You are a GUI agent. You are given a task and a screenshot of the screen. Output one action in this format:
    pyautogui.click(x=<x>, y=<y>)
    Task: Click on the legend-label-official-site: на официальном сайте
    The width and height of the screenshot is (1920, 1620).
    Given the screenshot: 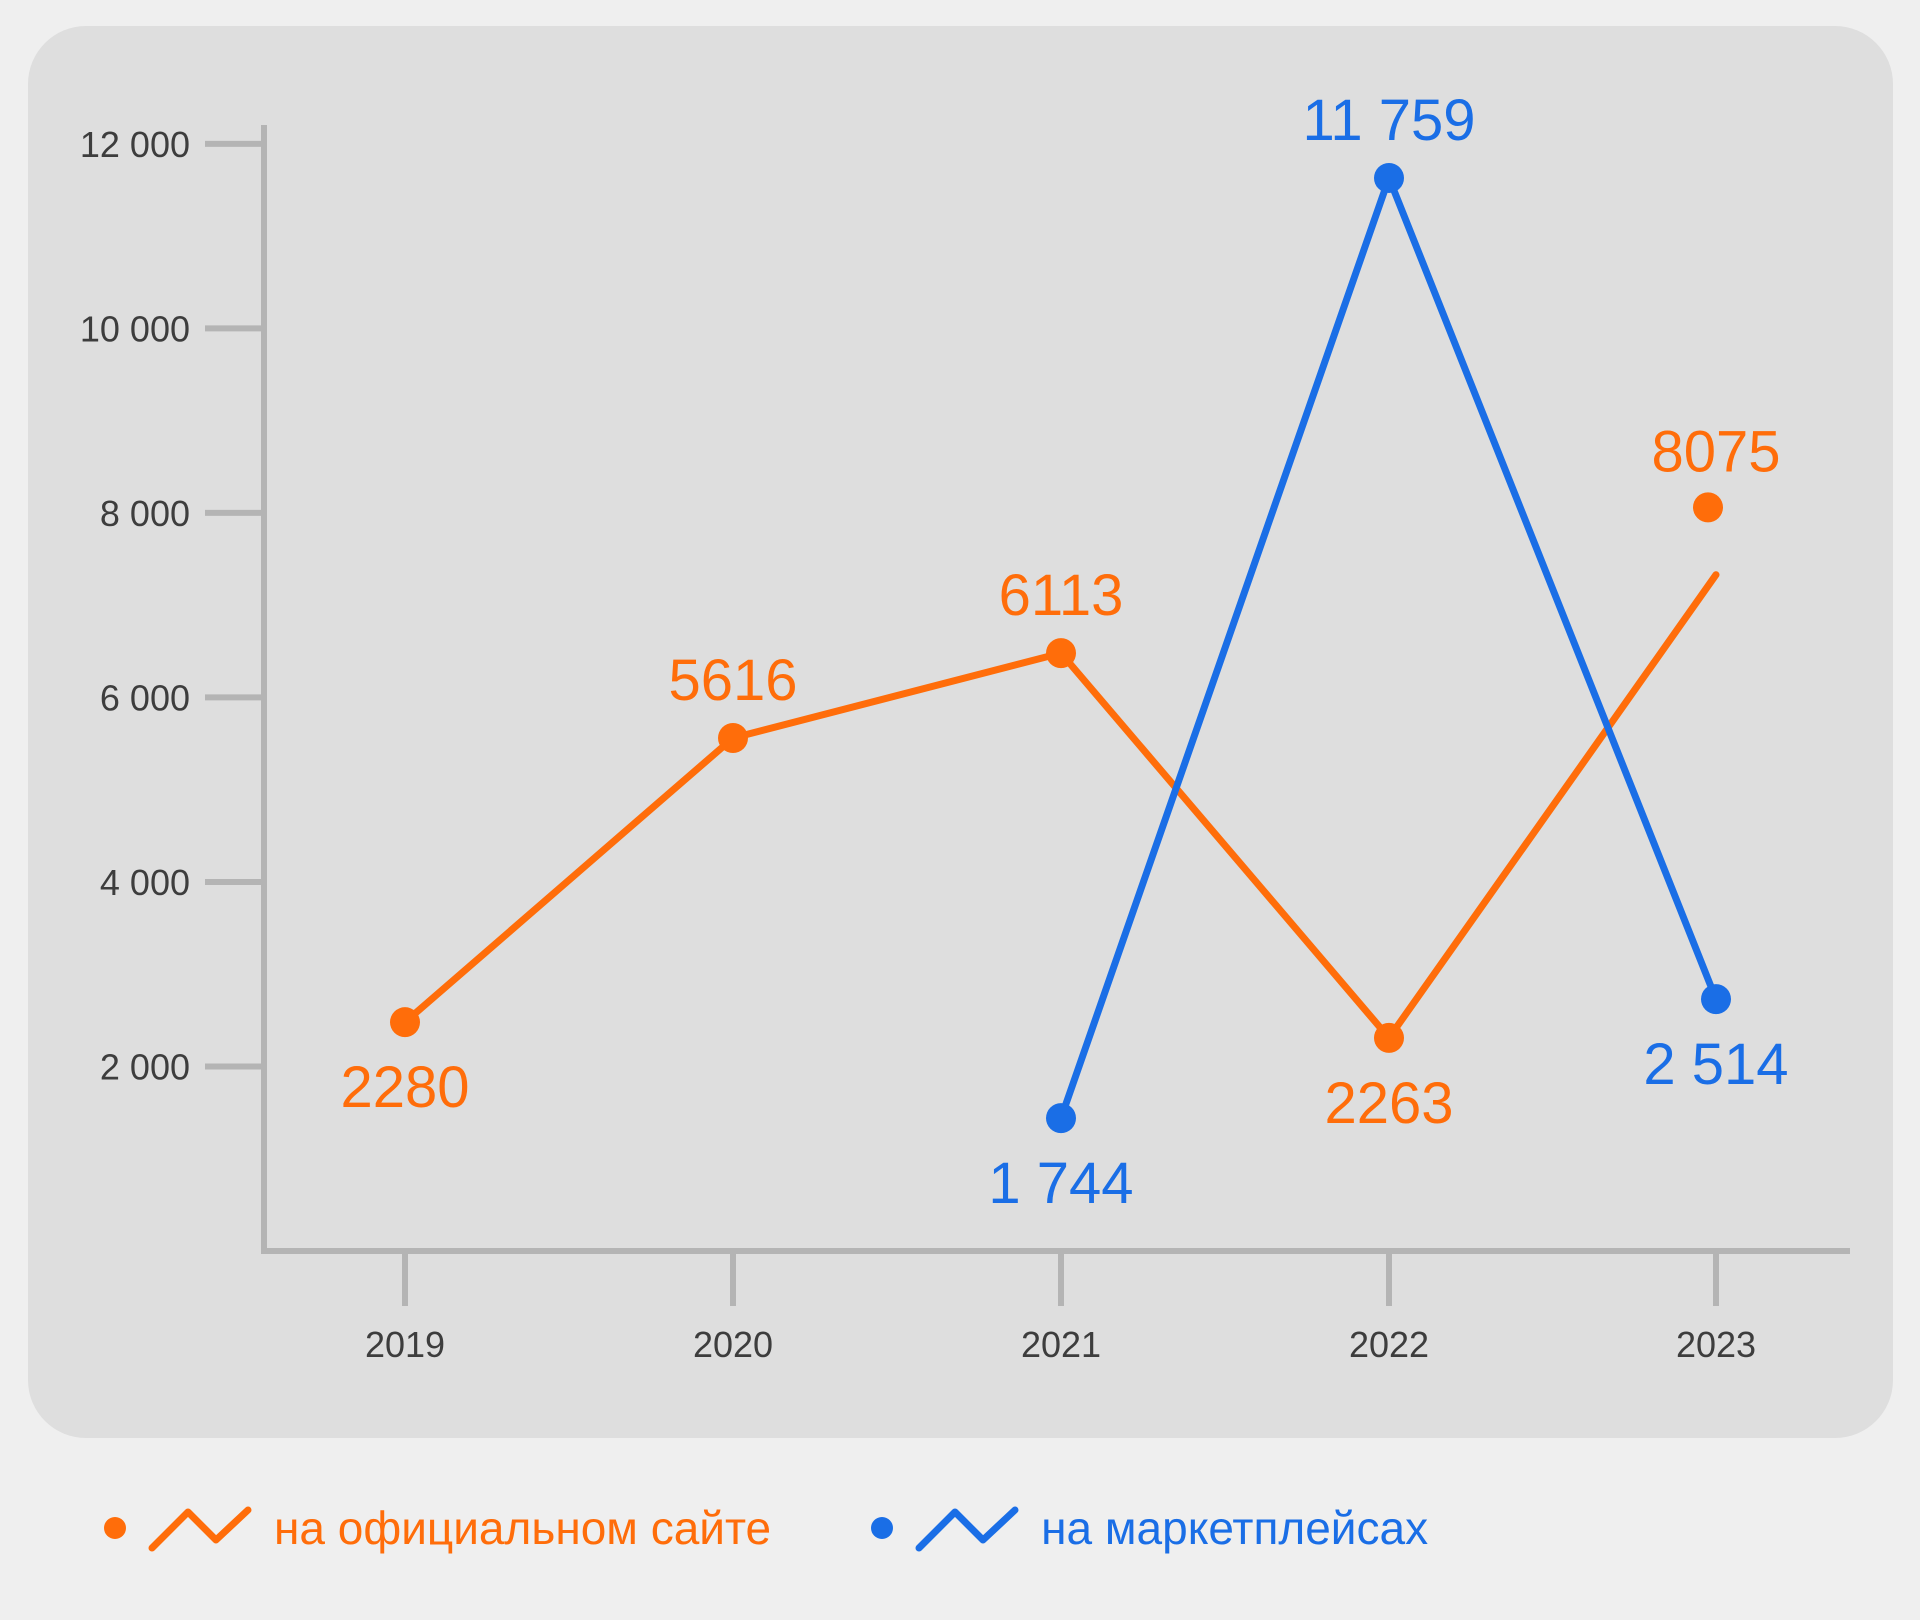 What is the action you would take?
    pyautogui.click(x=523, y=1528)
    